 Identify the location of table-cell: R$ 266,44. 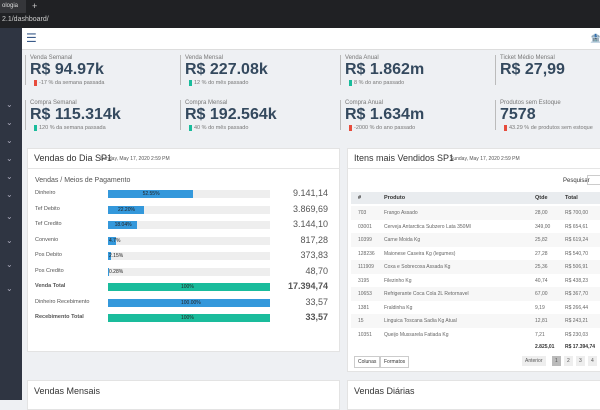
(576, 308).